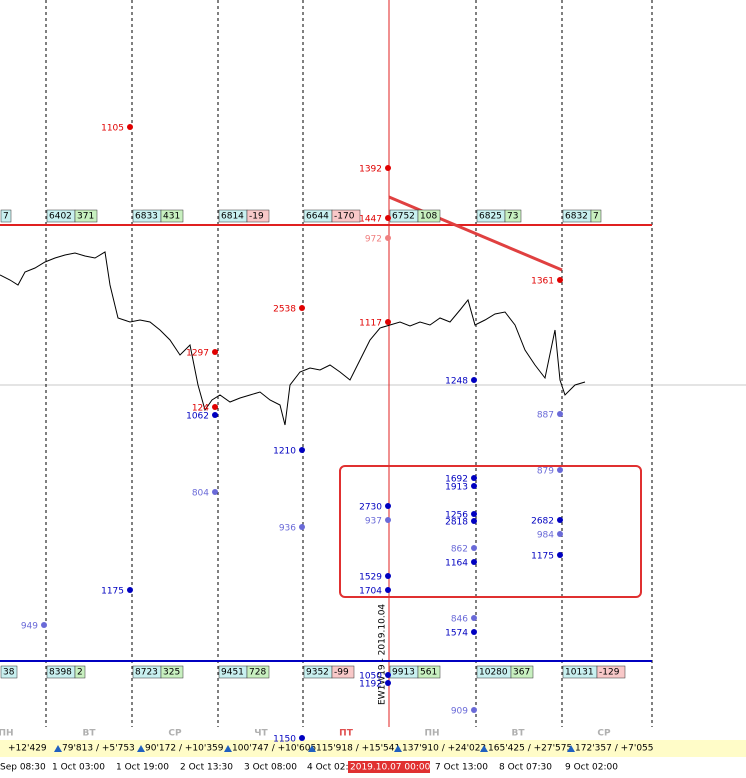  Describe the element at coordinates (456, 516) in the screenshot. I see `point-label: 1256` at that location.